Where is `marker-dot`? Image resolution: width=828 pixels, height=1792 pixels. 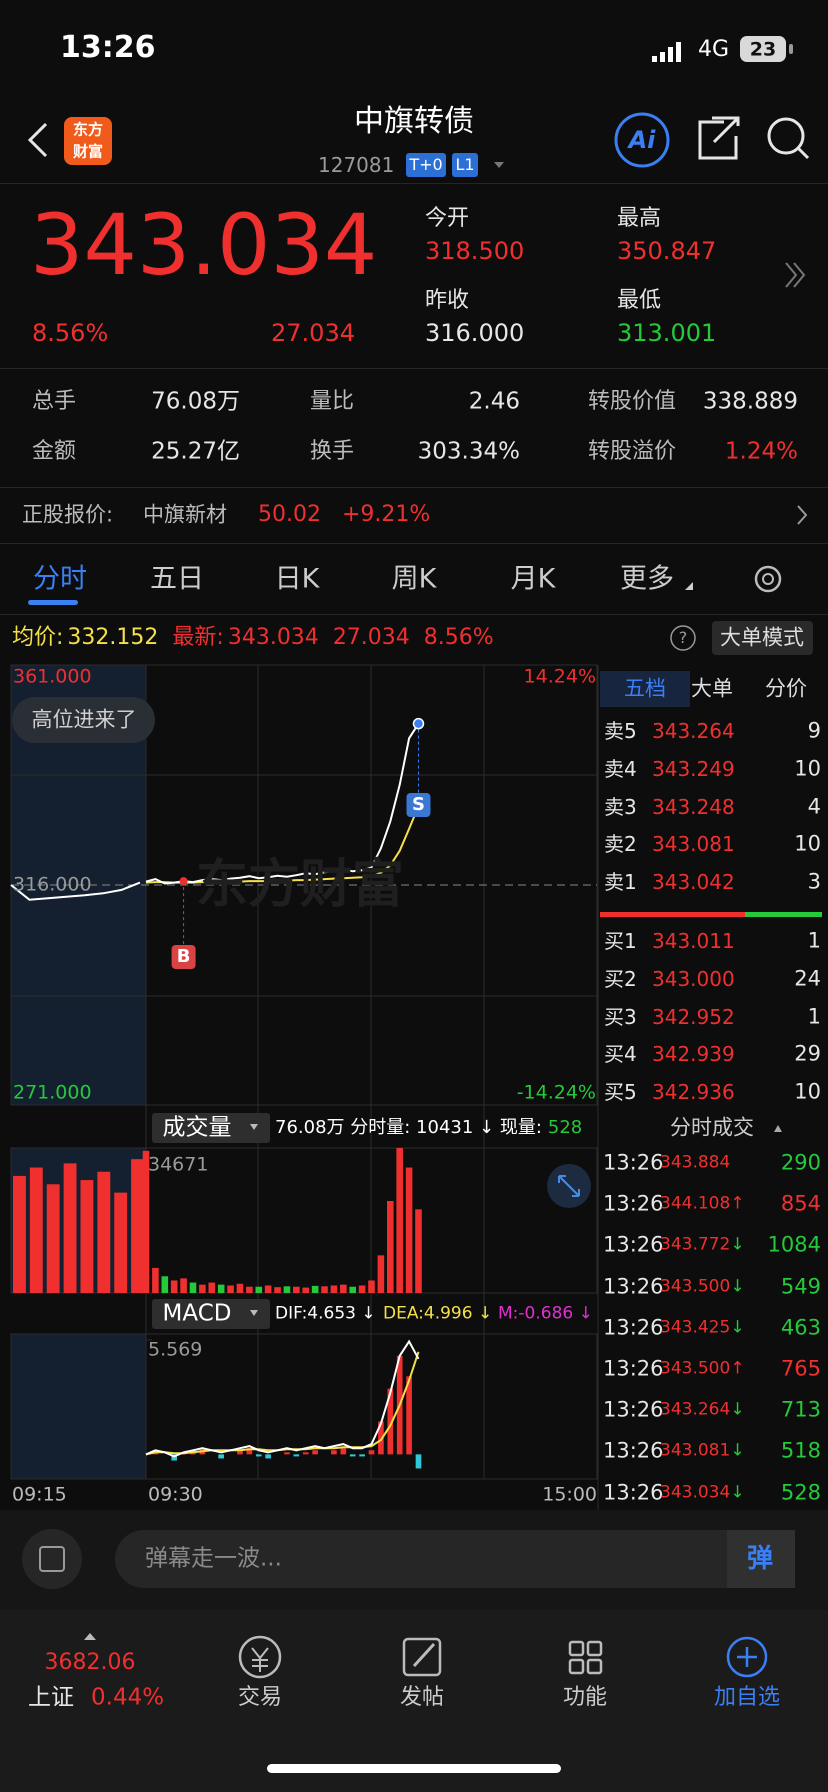
marker-dot is located at coordinates (183, 881).